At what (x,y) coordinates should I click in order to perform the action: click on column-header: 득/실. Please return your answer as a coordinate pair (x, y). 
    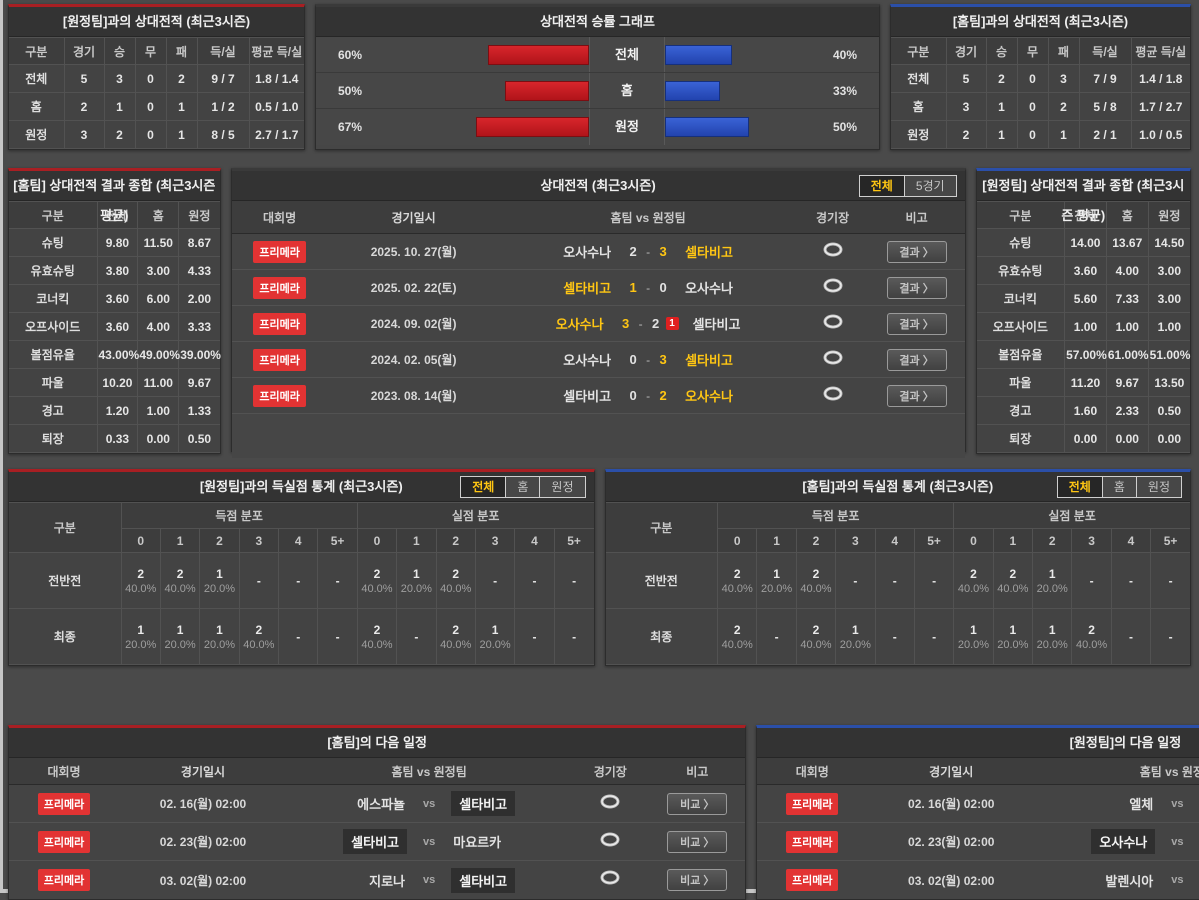
    Looking at the image, I should click on (223, 51).